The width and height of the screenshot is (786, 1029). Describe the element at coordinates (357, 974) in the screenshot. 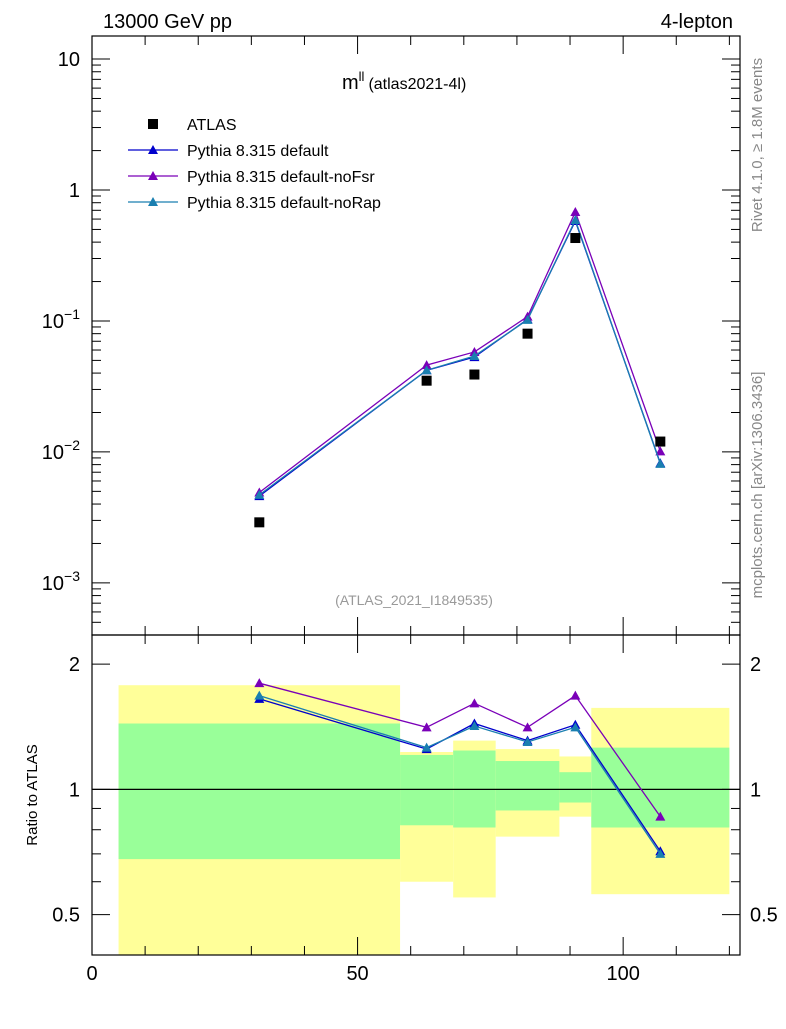

I see `ratio-xtick-label-1: 50` at that location.